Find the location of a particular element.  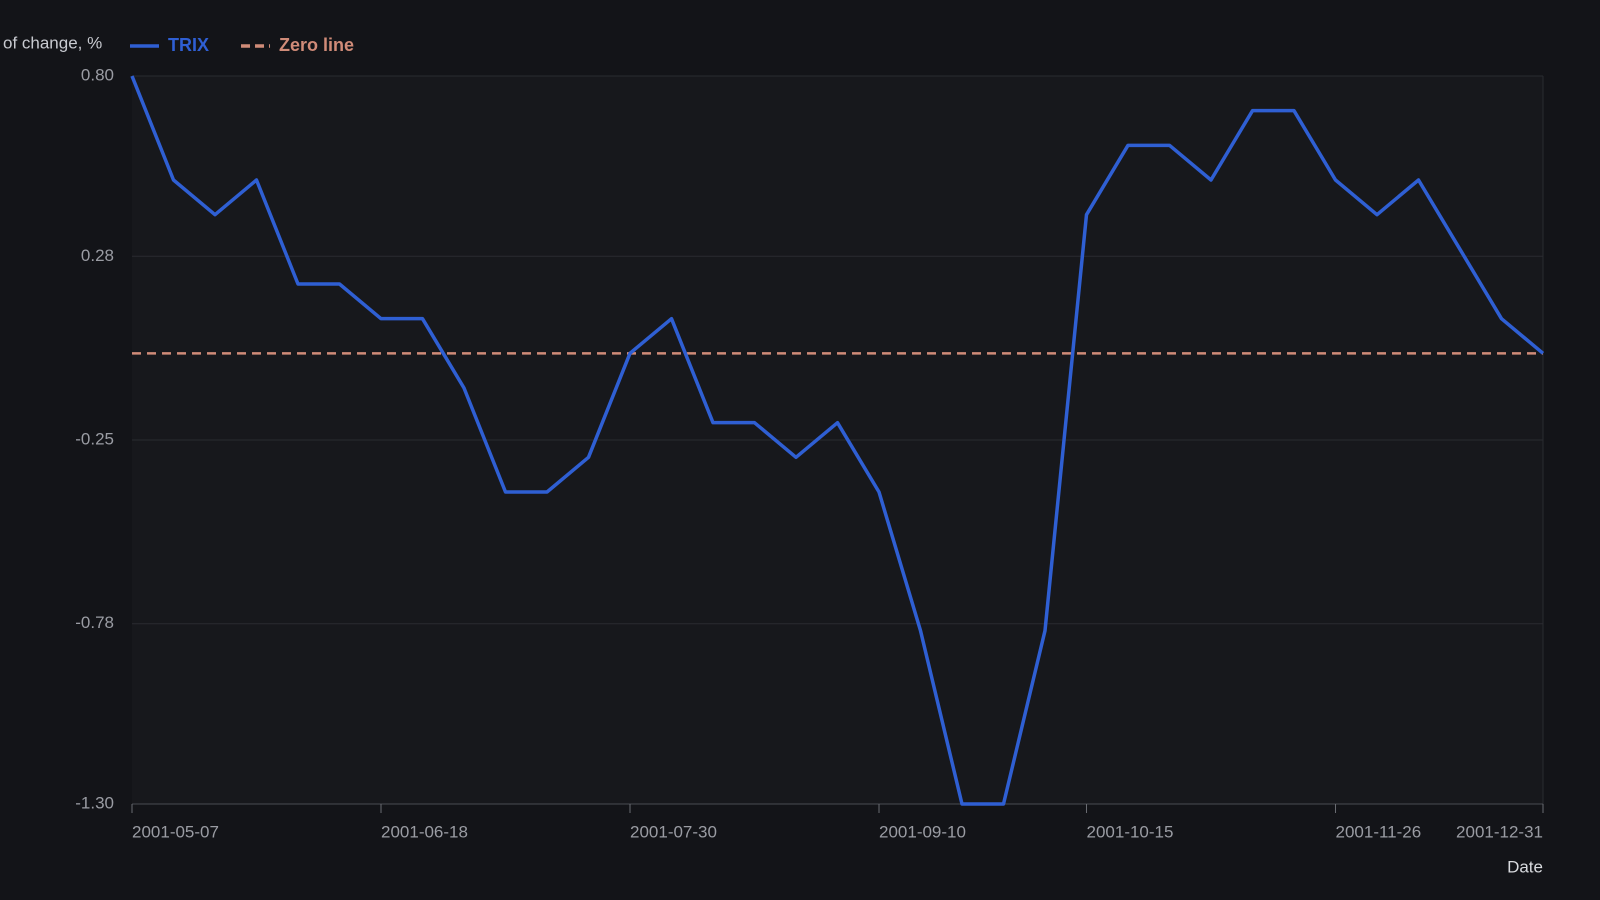

x-tick-label: 2001-05-07 is located at coordinates (175, 831).